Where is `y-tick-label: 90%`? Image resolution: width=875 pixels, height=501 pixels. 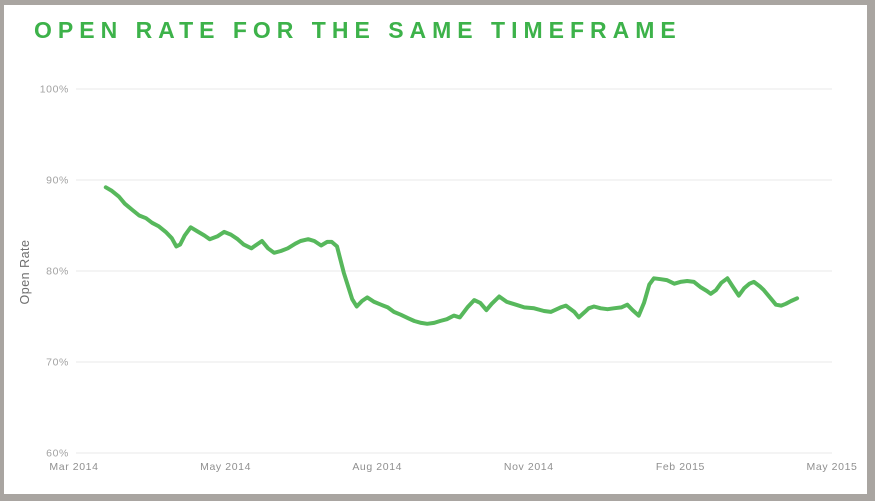
y-tick-label: 90% is located at coordinates (57, 181).